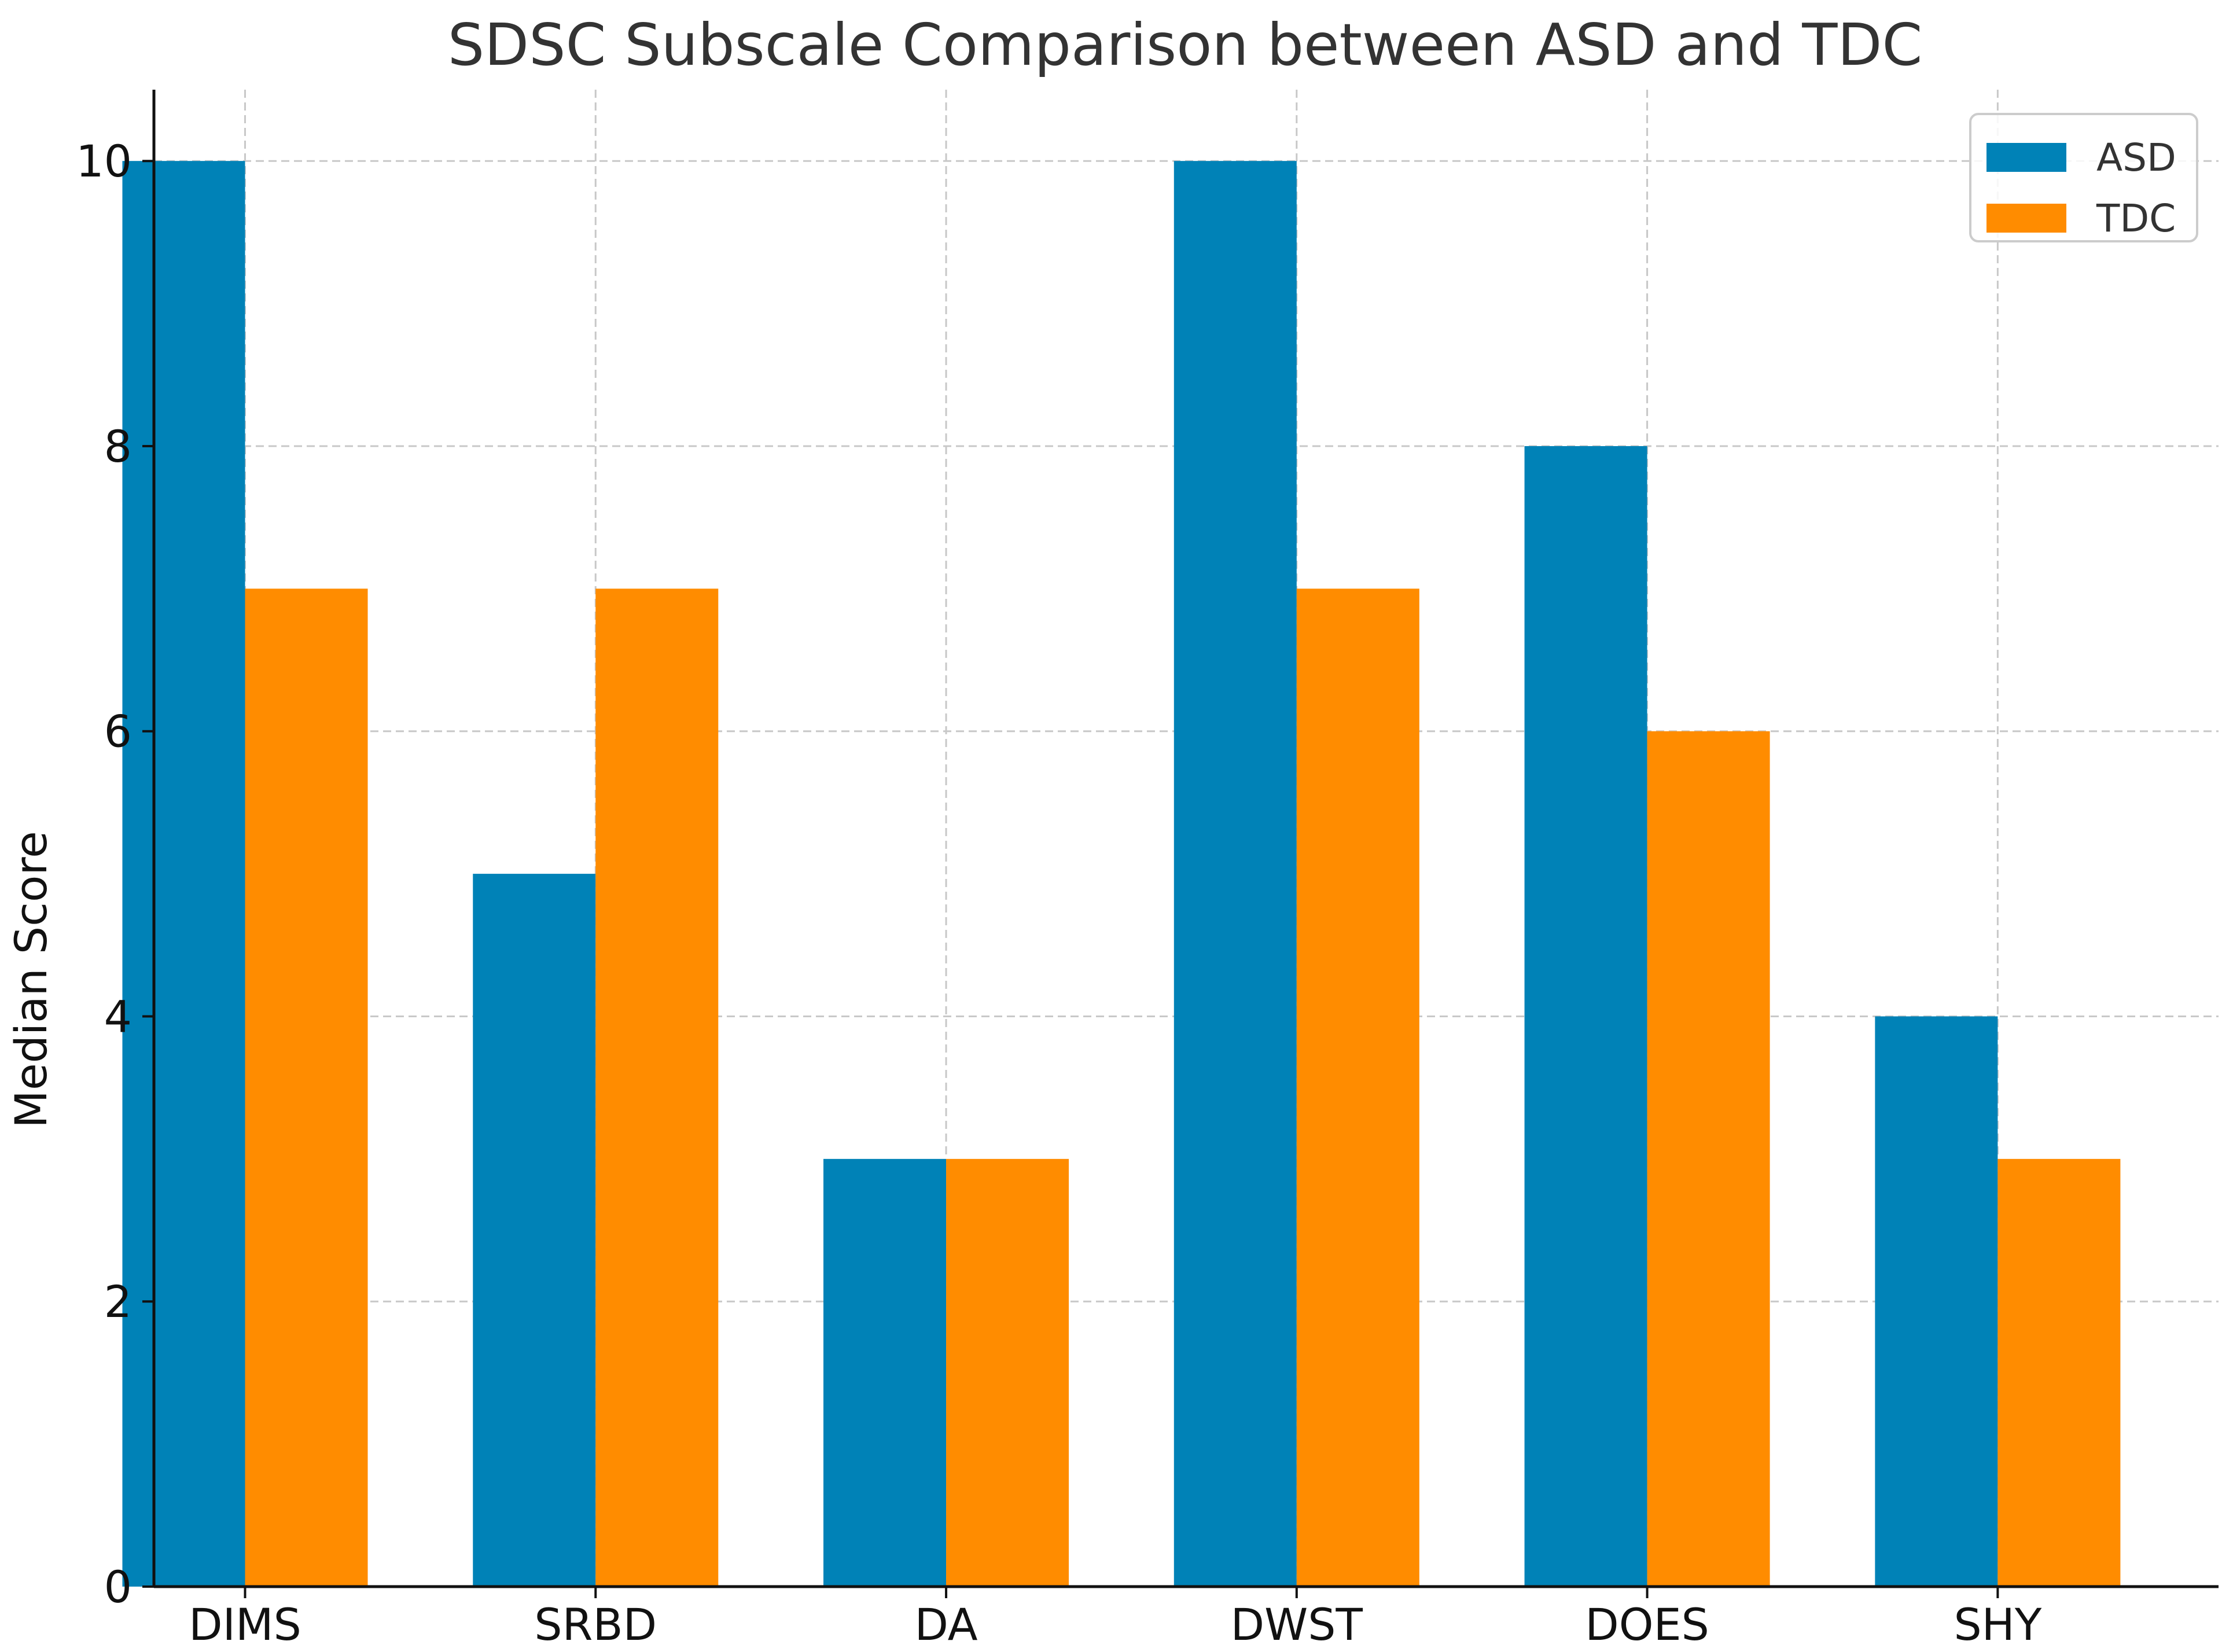 The image size is (2233, 1652). Describe the element at coordinates (657, 1087) in the screenshot. I see `bar-tdc-srbd` at that location.